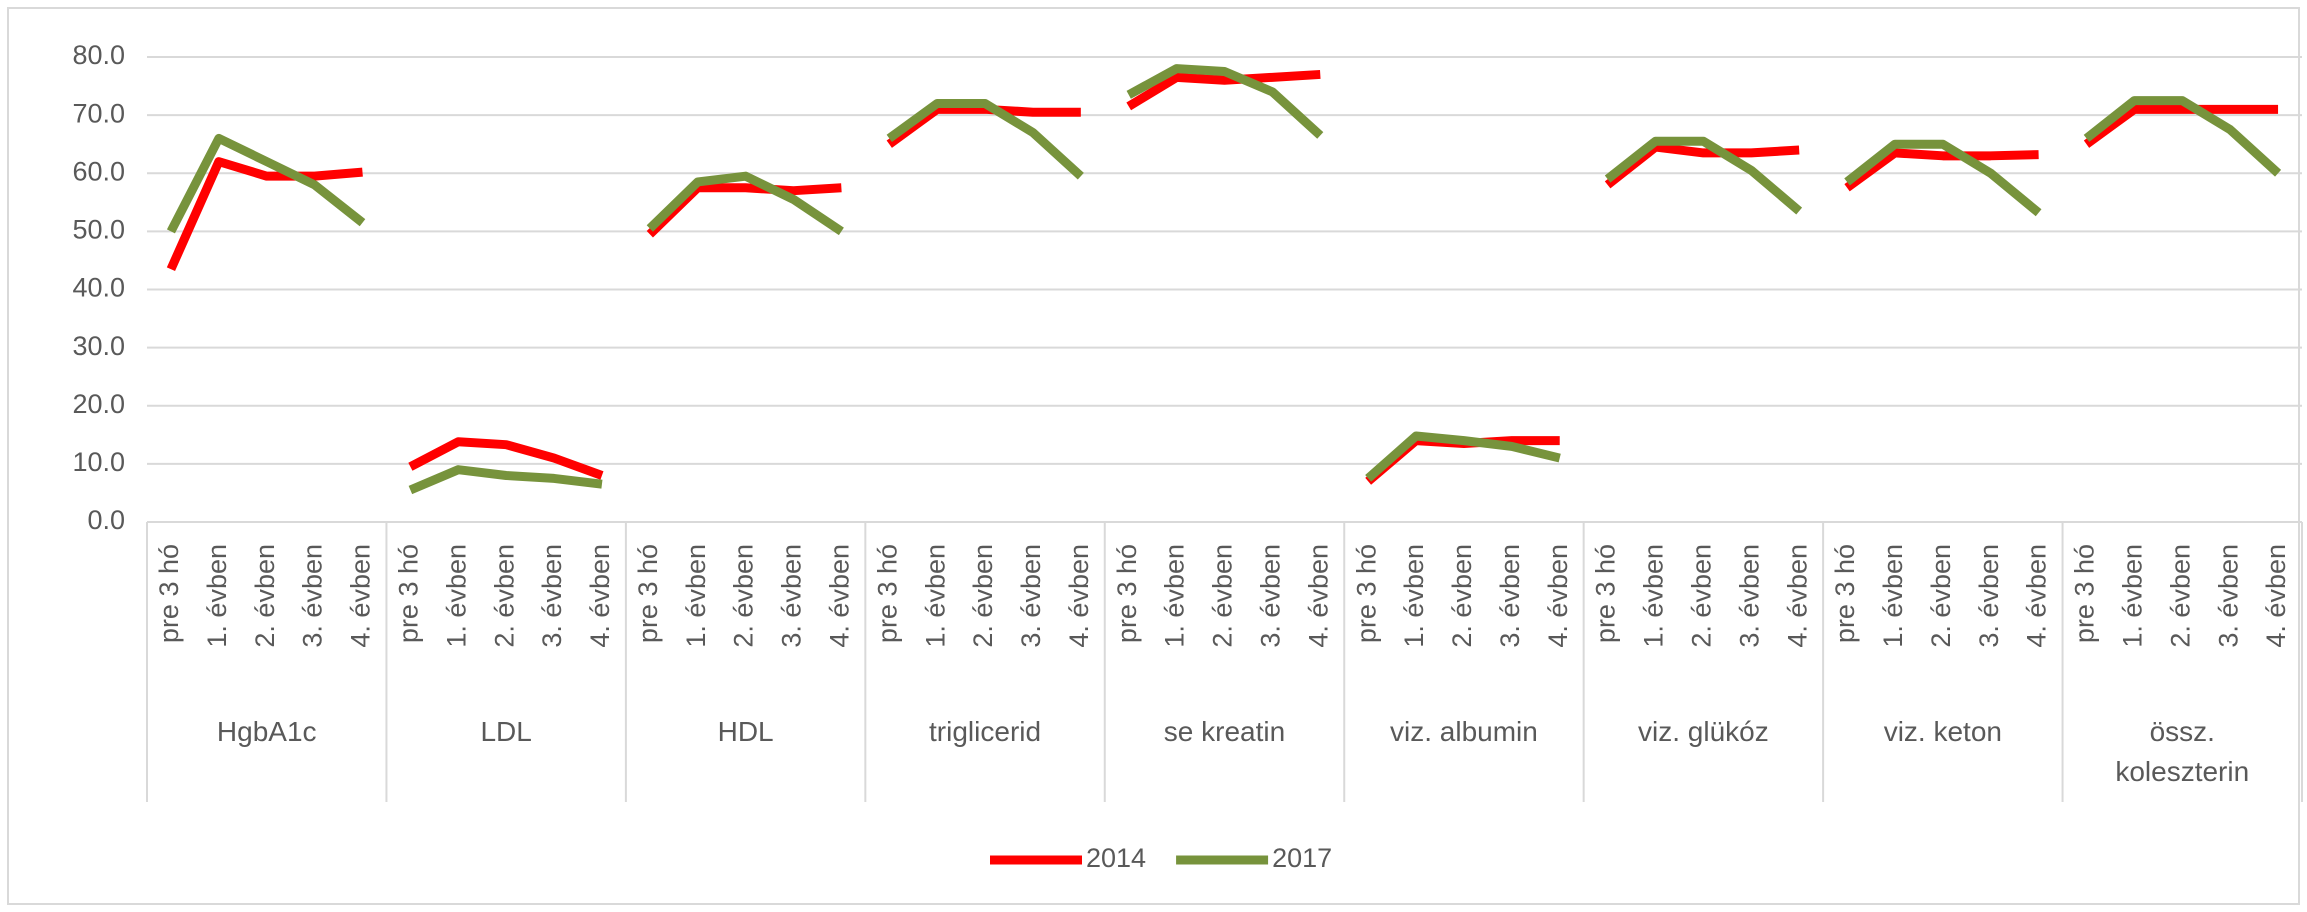  What do you see at coordinates (1942, 731) in the screenshot?
I see `group-label: viz. keton` at bounding box center [1942, 731].